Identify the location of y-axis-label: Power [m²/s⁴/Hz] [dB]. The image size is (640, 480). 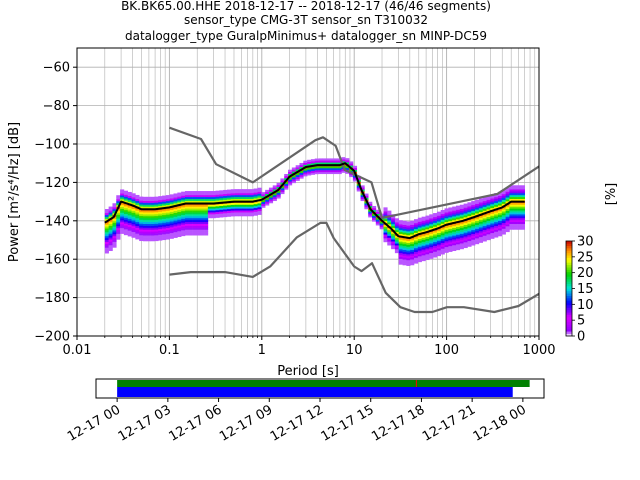
(14, 192).